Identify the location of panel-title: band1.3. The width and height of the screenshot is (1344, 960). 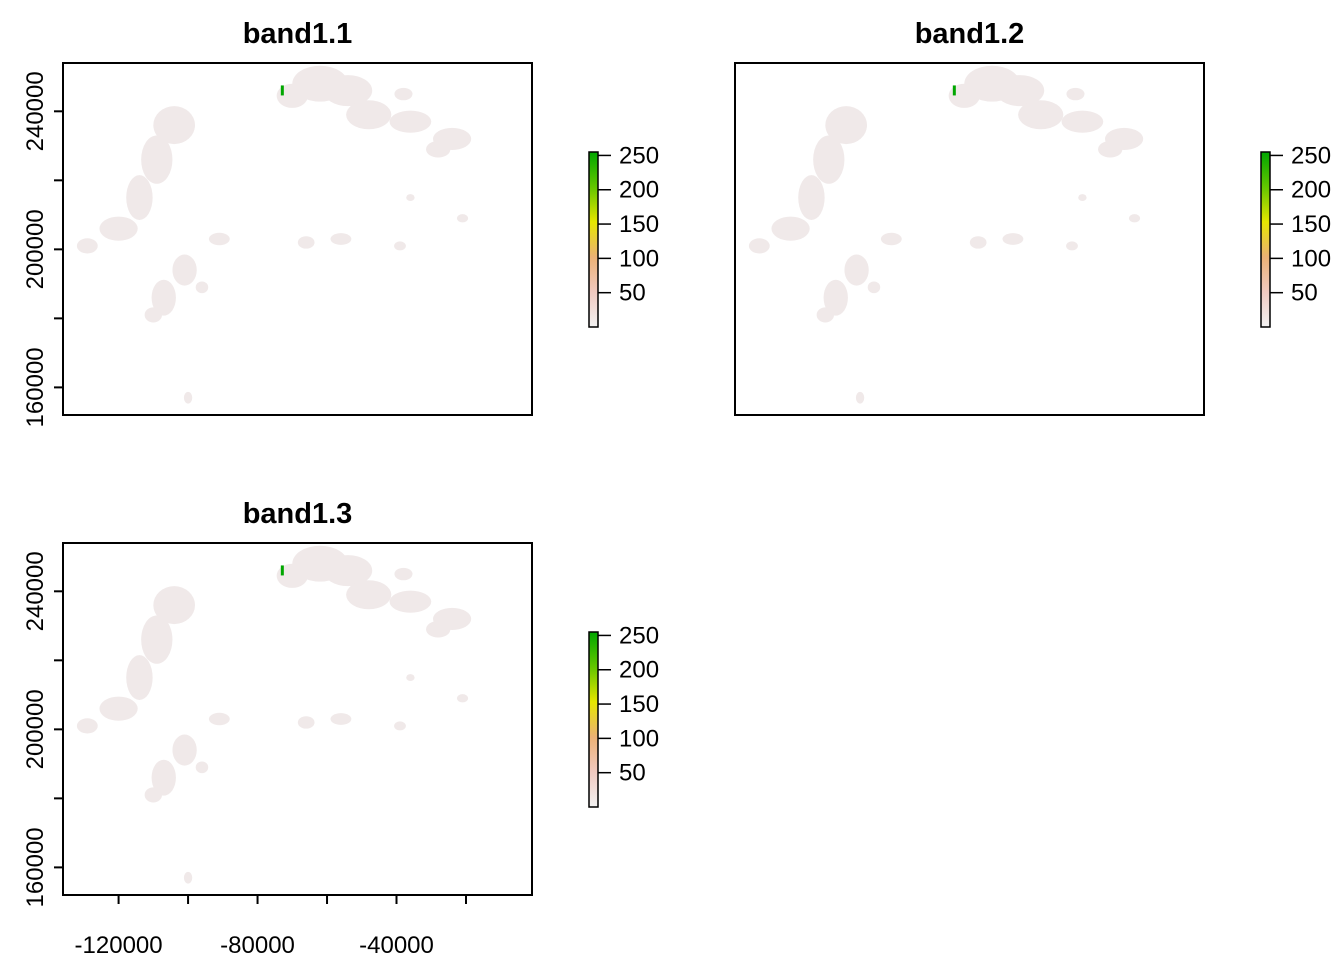
(298, 514).